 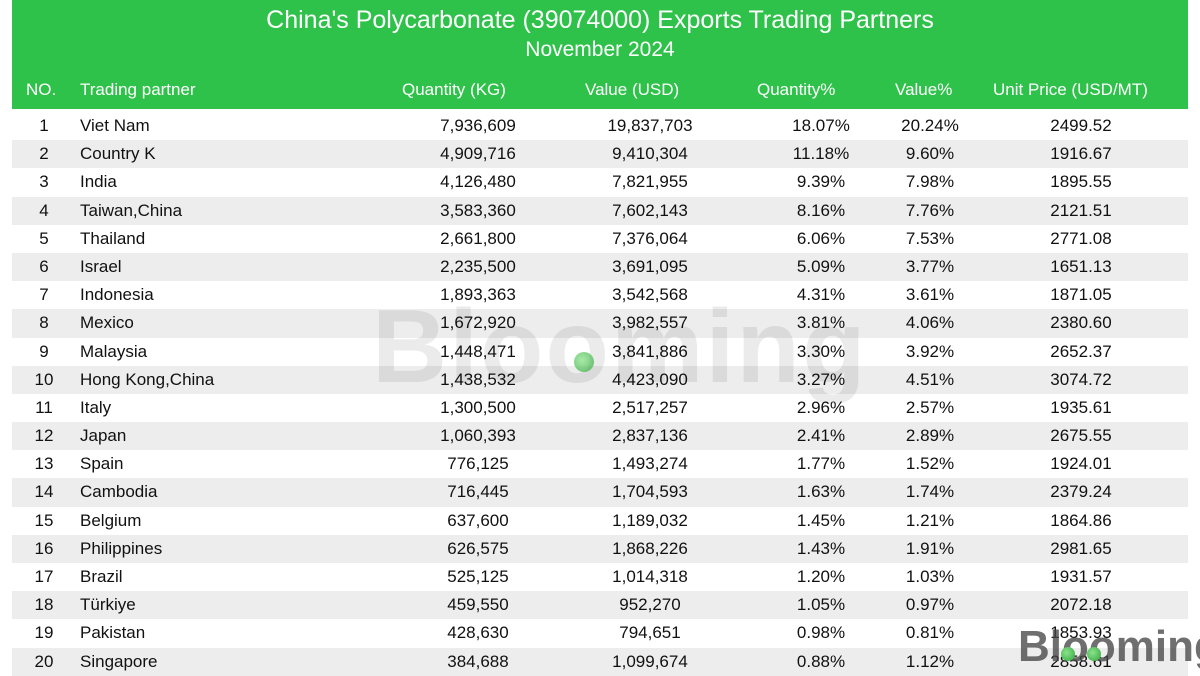 What do you see at coordinates (117, 295) in the screenshot?
I see `row-partner: Indonesia` at bounding box center [117, 295].